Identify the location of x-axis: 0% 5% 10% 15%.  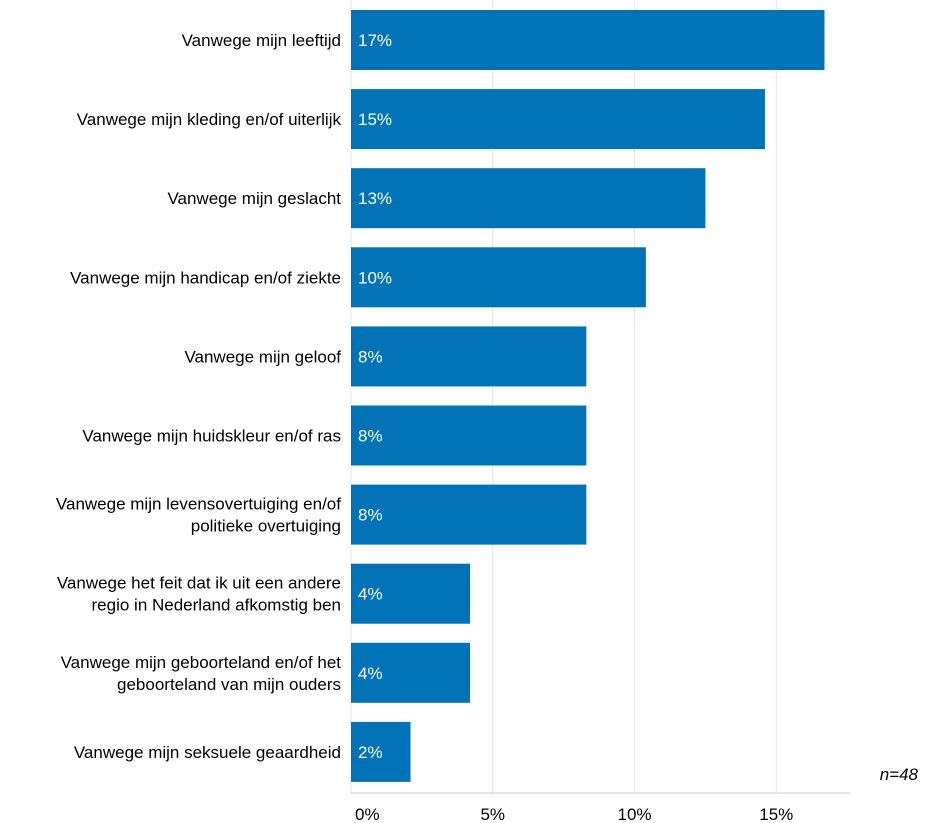
(600, 807).